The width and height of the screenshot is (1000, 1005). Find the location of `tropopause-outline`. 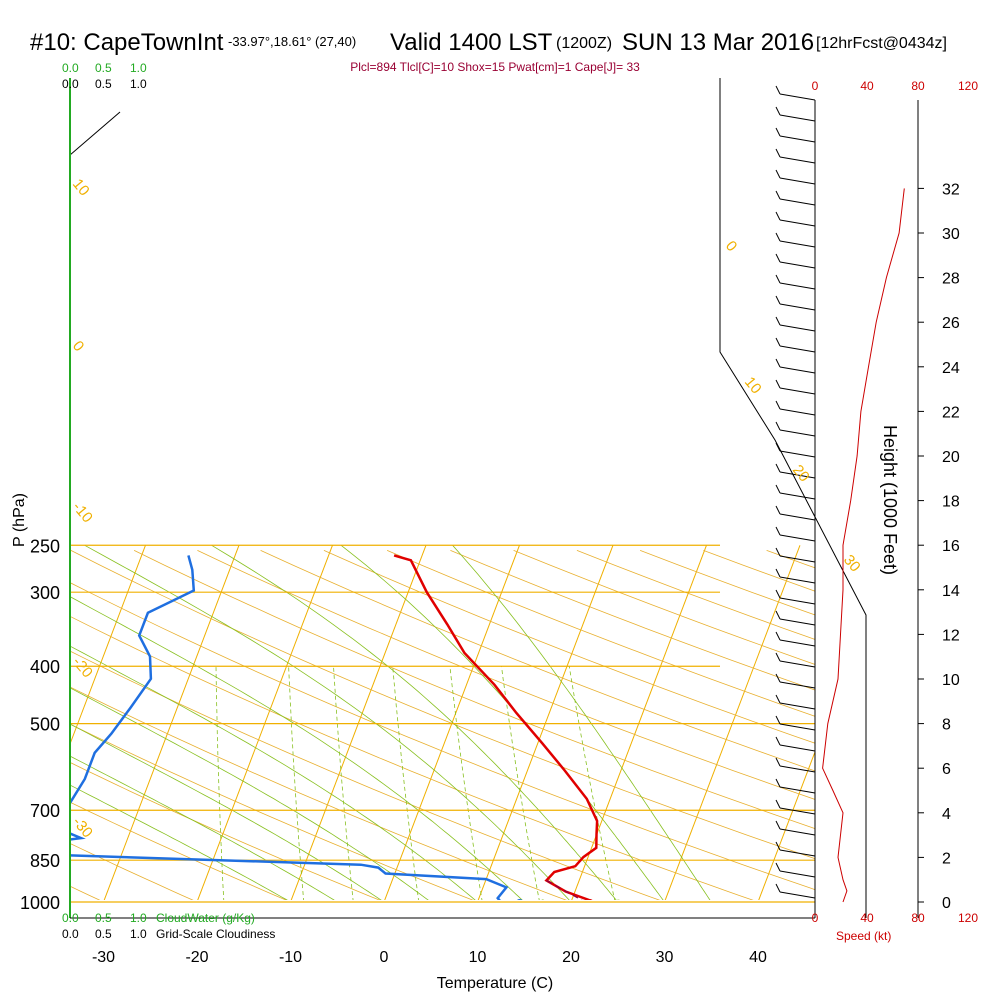

tropopause-outline is located at coordinates (793, 498).